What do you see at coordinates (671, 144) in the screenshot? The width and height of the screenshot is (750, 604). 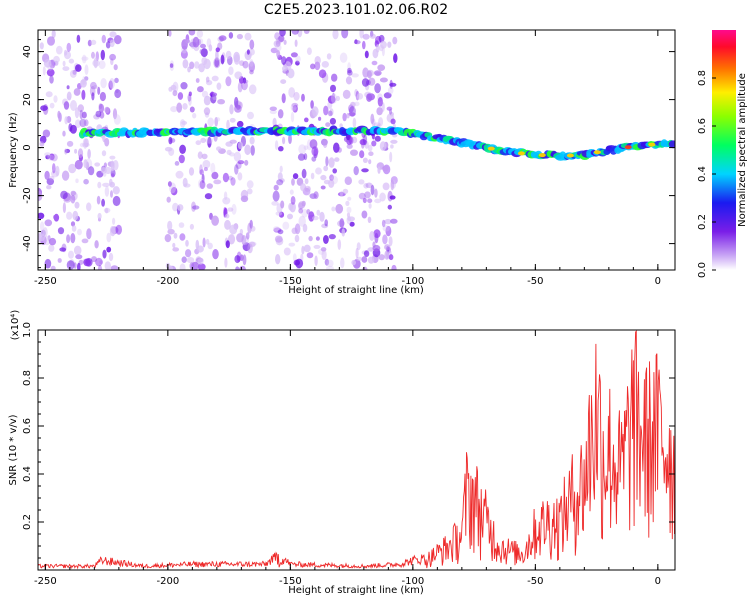 I see `ridge-point` at bounding box center [671, 144].